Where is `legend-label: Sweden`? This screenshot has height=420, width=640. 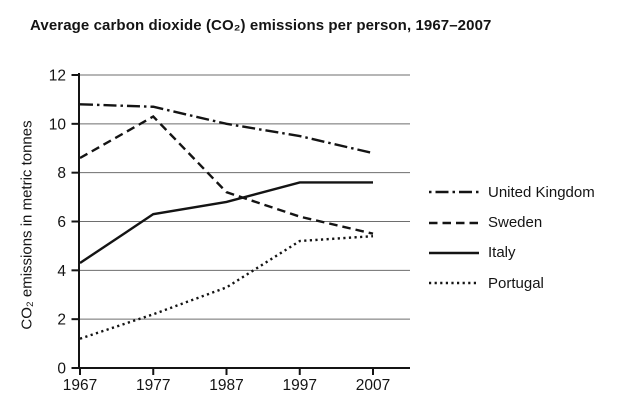
legend-label: Sweden is located at coordinates (515, 223).